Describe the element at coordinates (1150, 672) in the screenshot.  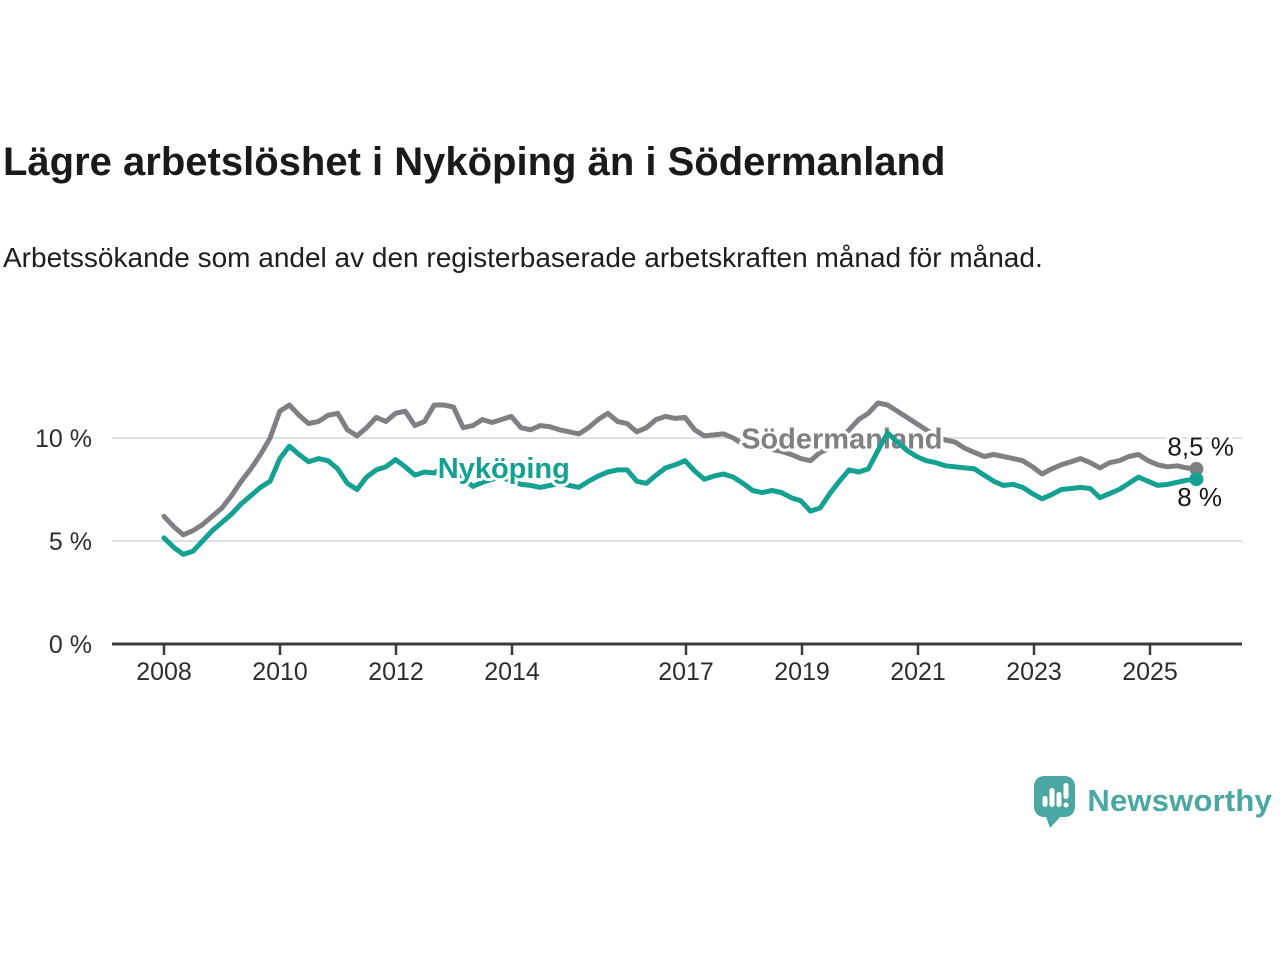
I see `x-tick-label: 2025` at that location.